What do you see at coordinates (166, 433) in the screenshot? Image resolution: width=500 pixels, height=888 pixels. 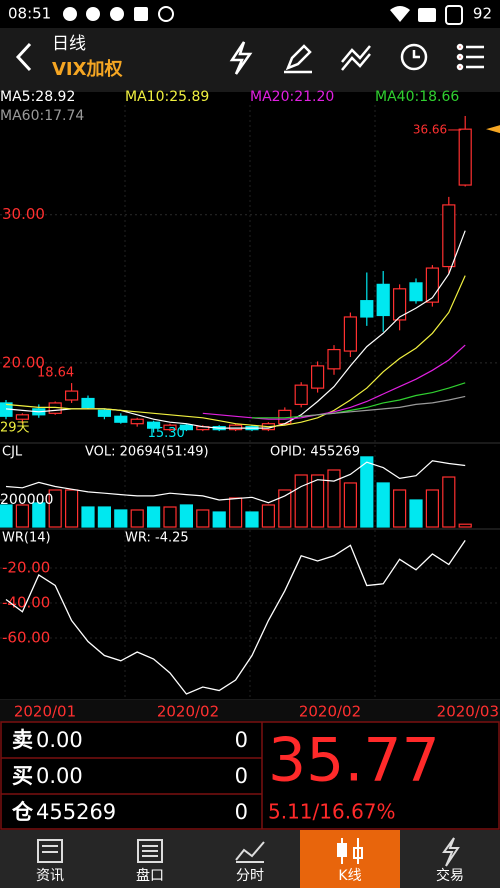 I see `low-label: 15.30` at bounding box center [166, 433].